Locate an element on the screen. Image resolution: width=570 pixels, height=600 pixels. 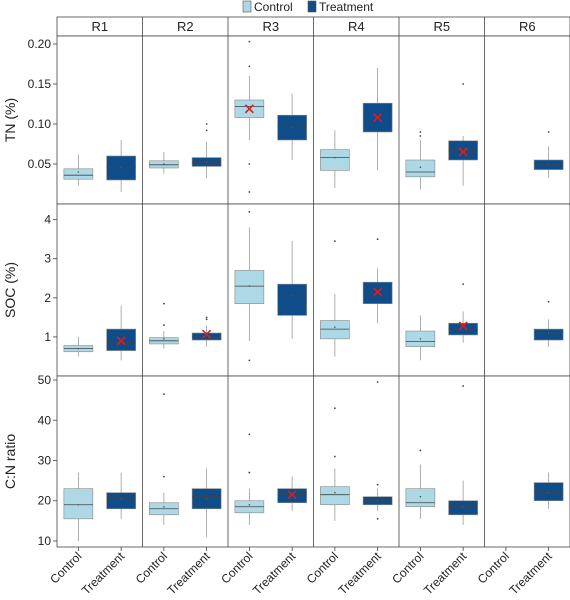
box-r3-control is located at coordinates (249, 479).